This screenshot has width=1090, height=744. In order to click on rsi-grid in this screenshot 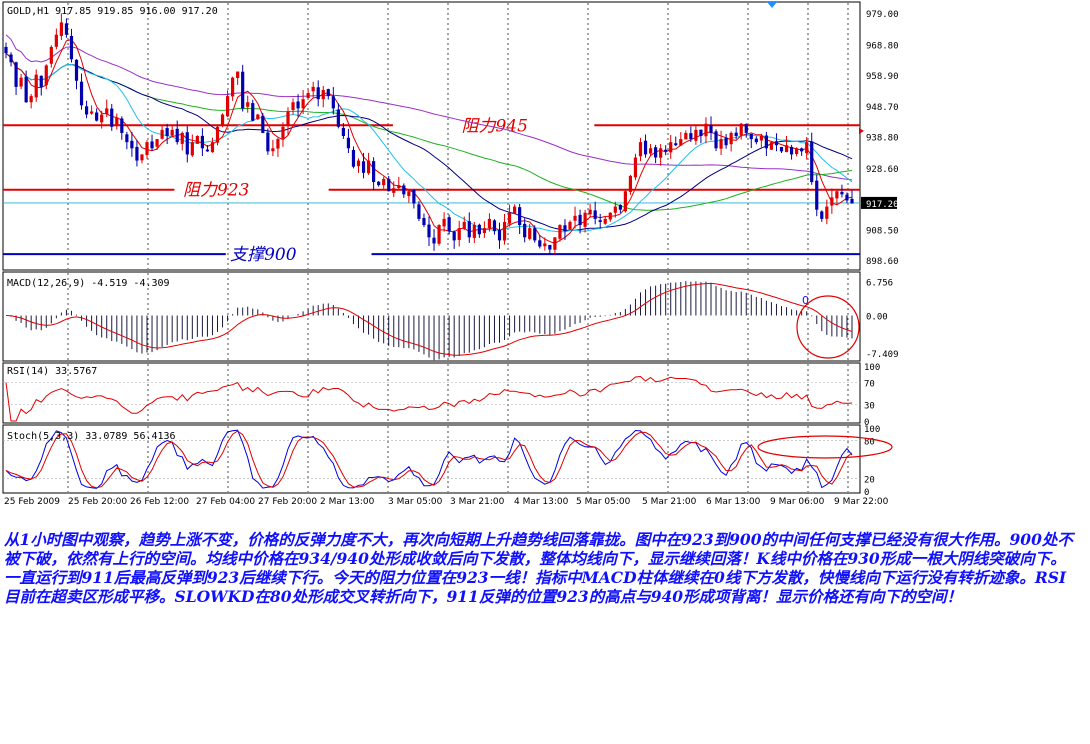, I will do `click(431, 393)`.